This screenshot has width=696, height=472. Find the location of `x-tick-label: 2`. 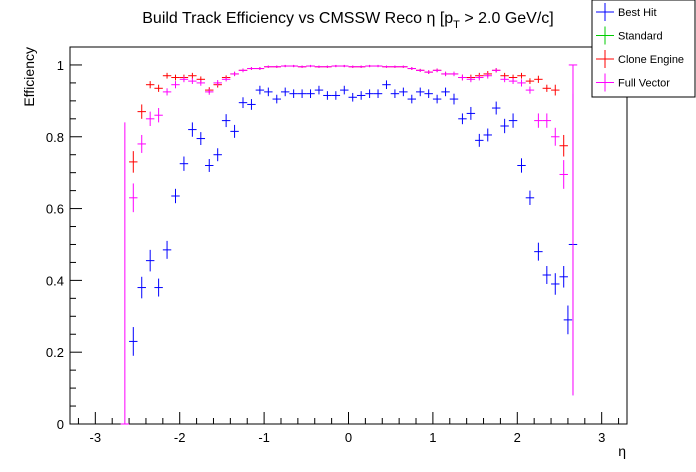

x-tick-label: 2 is located at coordinates (517, 437).